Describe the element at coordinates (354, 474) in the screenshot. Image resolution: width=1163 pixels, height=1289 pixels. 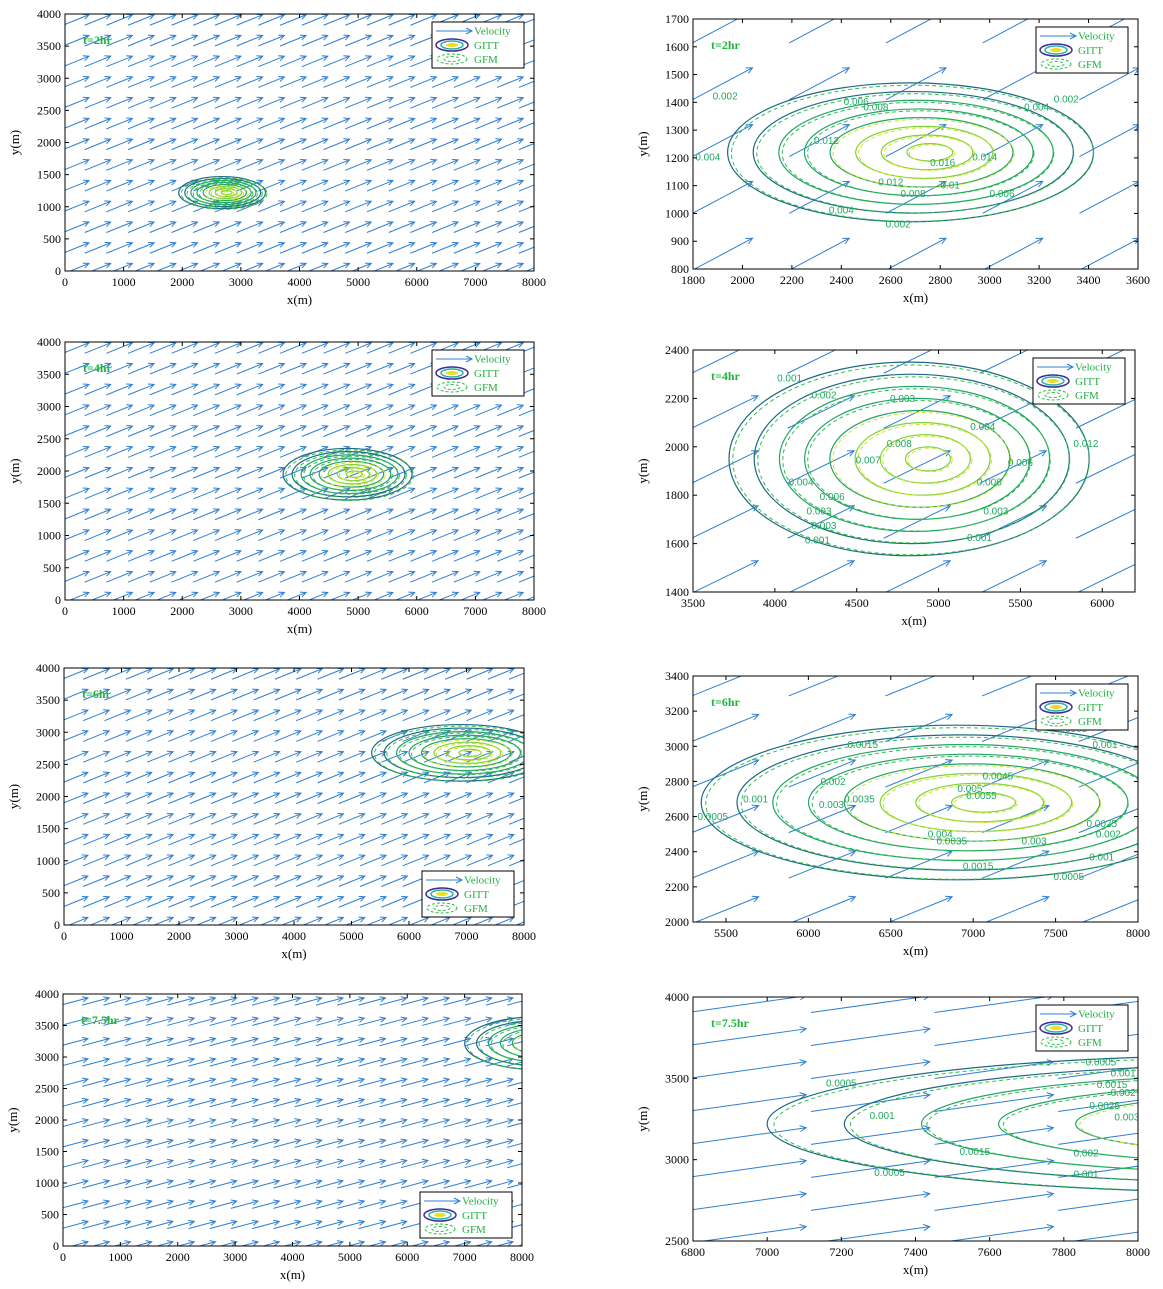
I see `gitt-contour` at that location.